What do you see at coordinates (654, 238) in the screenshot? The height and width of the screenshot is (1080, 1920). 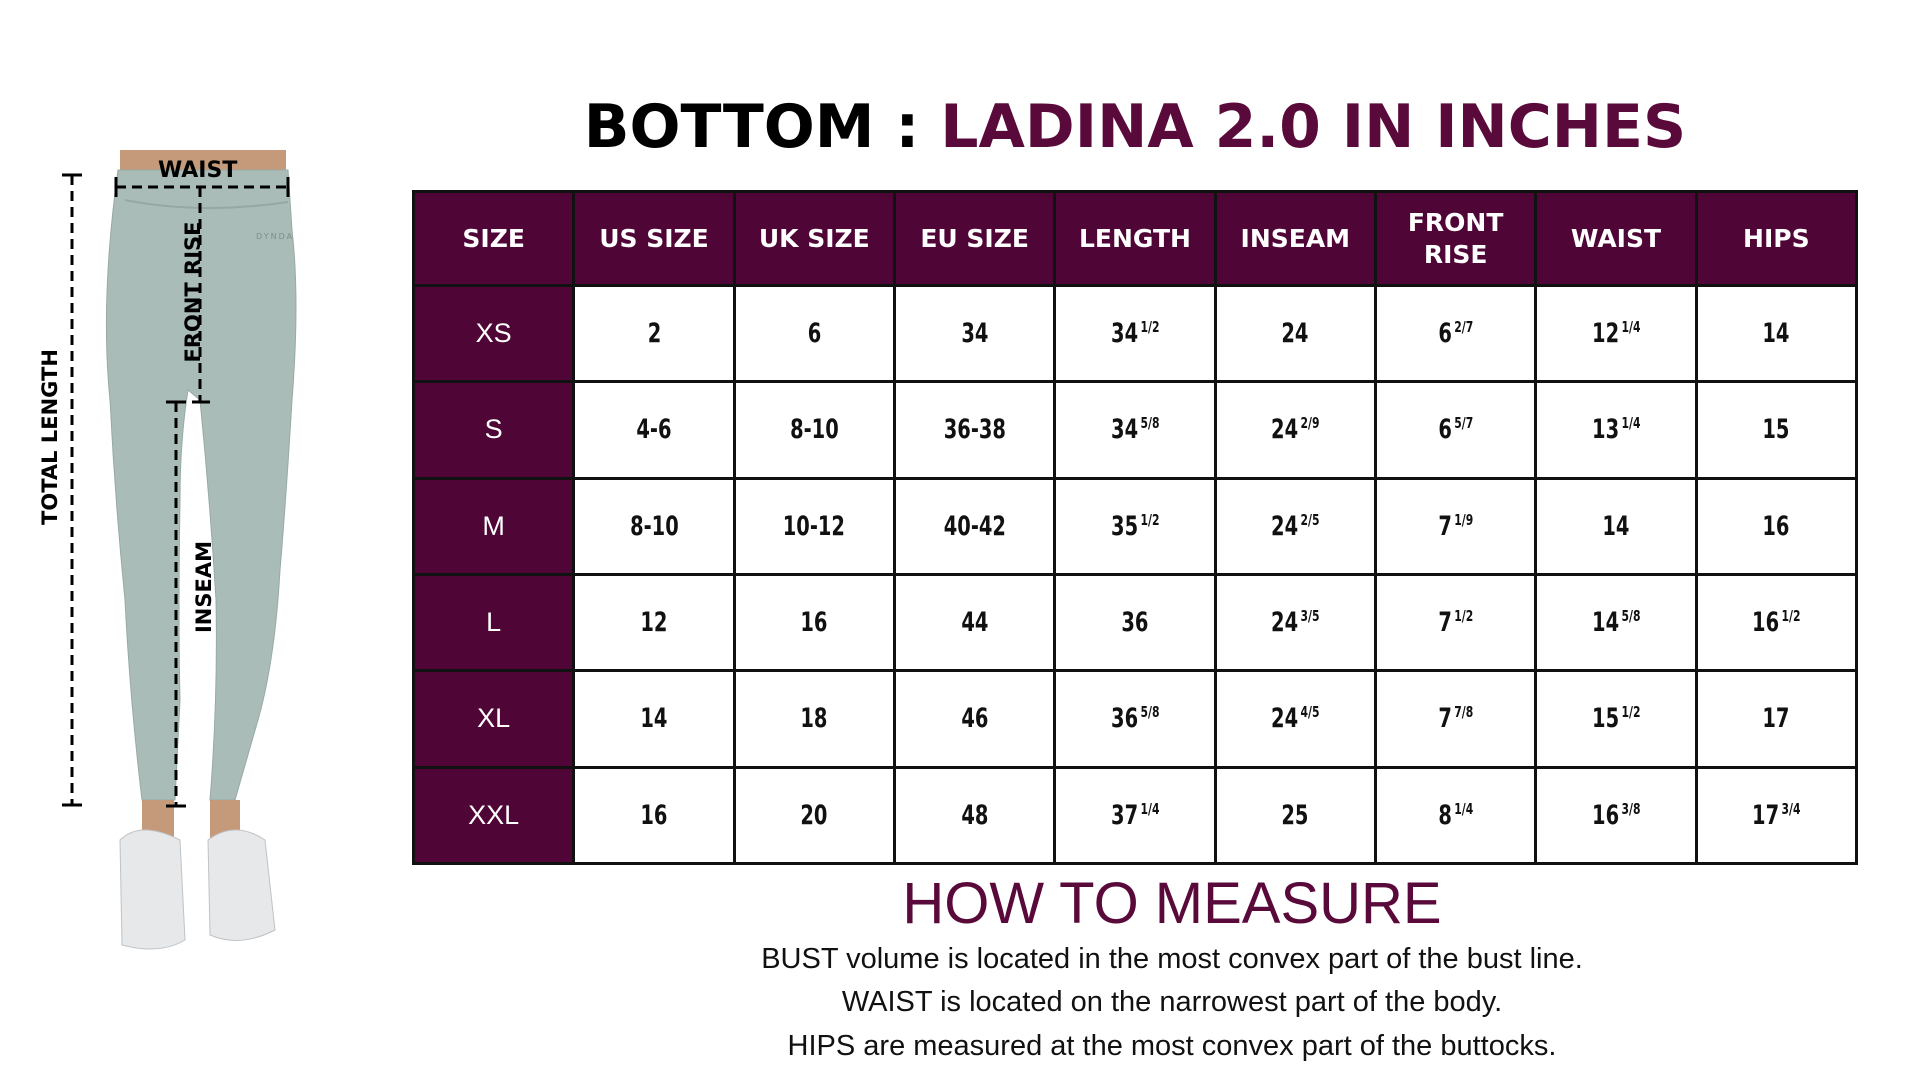 I see `column-header: US SIZE` at bounding box center [654, 238].